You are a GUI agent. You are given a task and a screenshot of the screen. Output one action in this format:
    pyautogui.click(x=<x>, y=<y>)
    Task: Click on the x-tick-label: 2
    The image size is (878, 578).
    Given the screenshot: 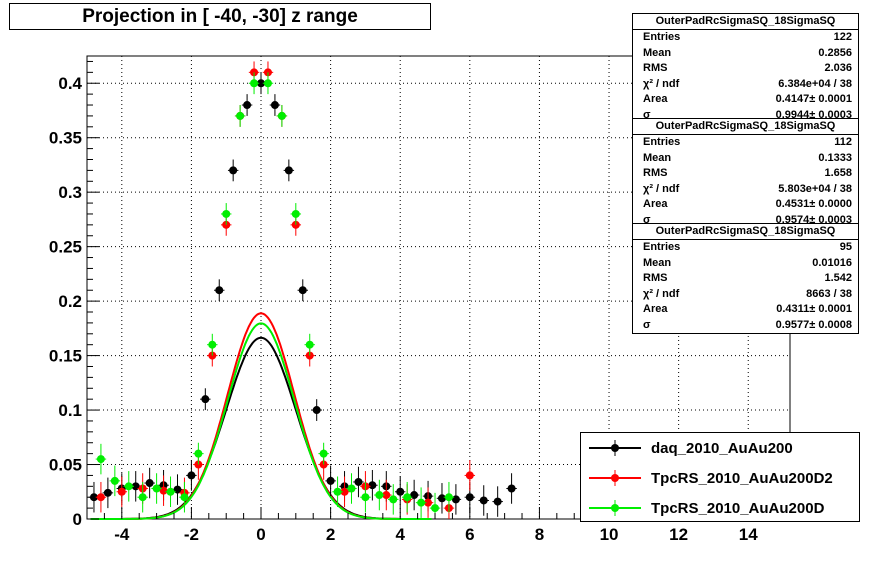 What is the action you would take?
    pyautogui.click(x=330, y=534)
    